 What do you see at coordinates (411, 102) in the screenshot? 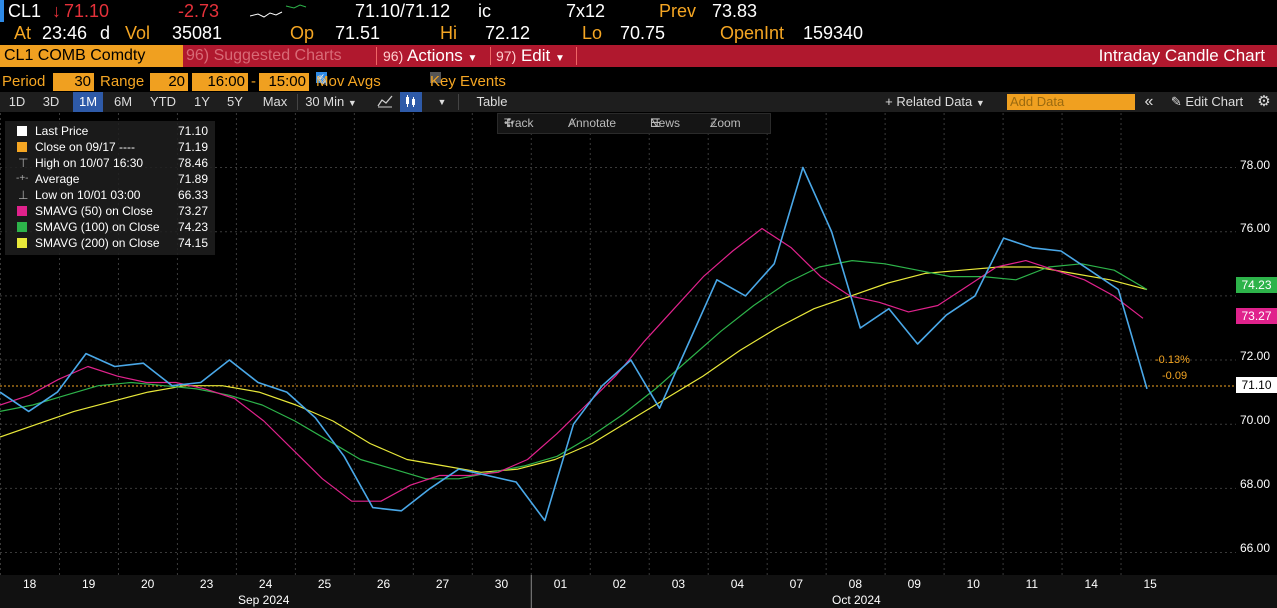
I see `candle-chart-icon` at bounding box center [411, 102].